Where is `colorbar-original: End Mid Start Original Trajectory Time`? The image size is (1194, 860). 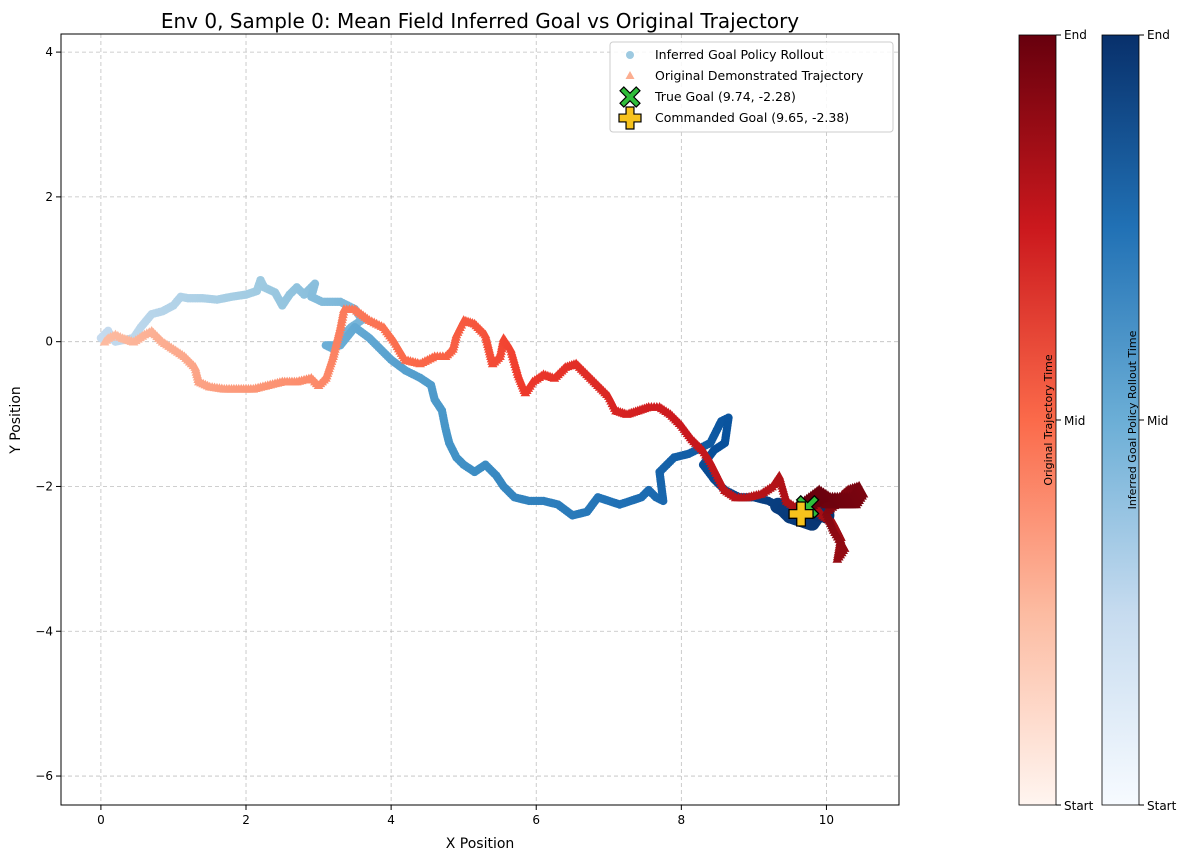
colorbar-original: End Mid Start Original Trajectory Time is located at coordinates (1056, 420).